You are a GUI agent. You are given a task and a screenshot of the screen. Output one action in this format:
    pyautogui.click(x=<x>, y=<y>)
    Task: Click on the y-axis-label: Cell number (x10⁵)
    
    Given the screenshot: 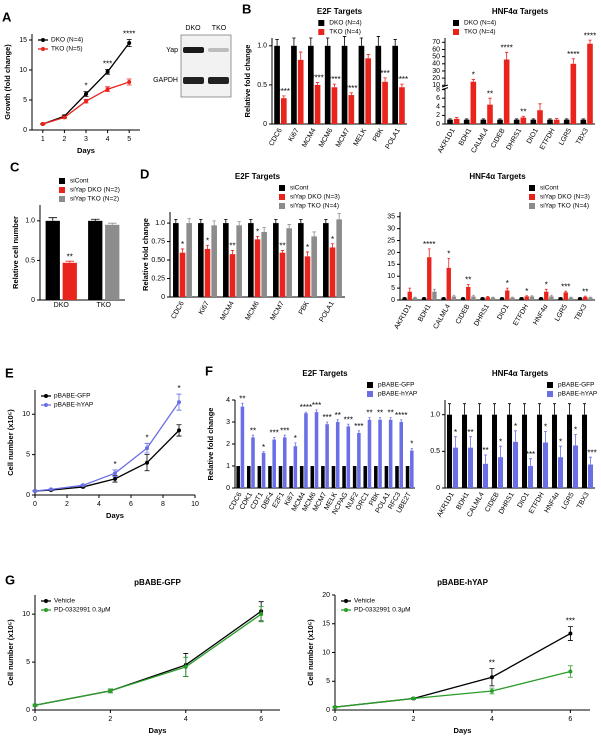 What is the action you would take?
    pyautogui.click(x=10, y=442)
    